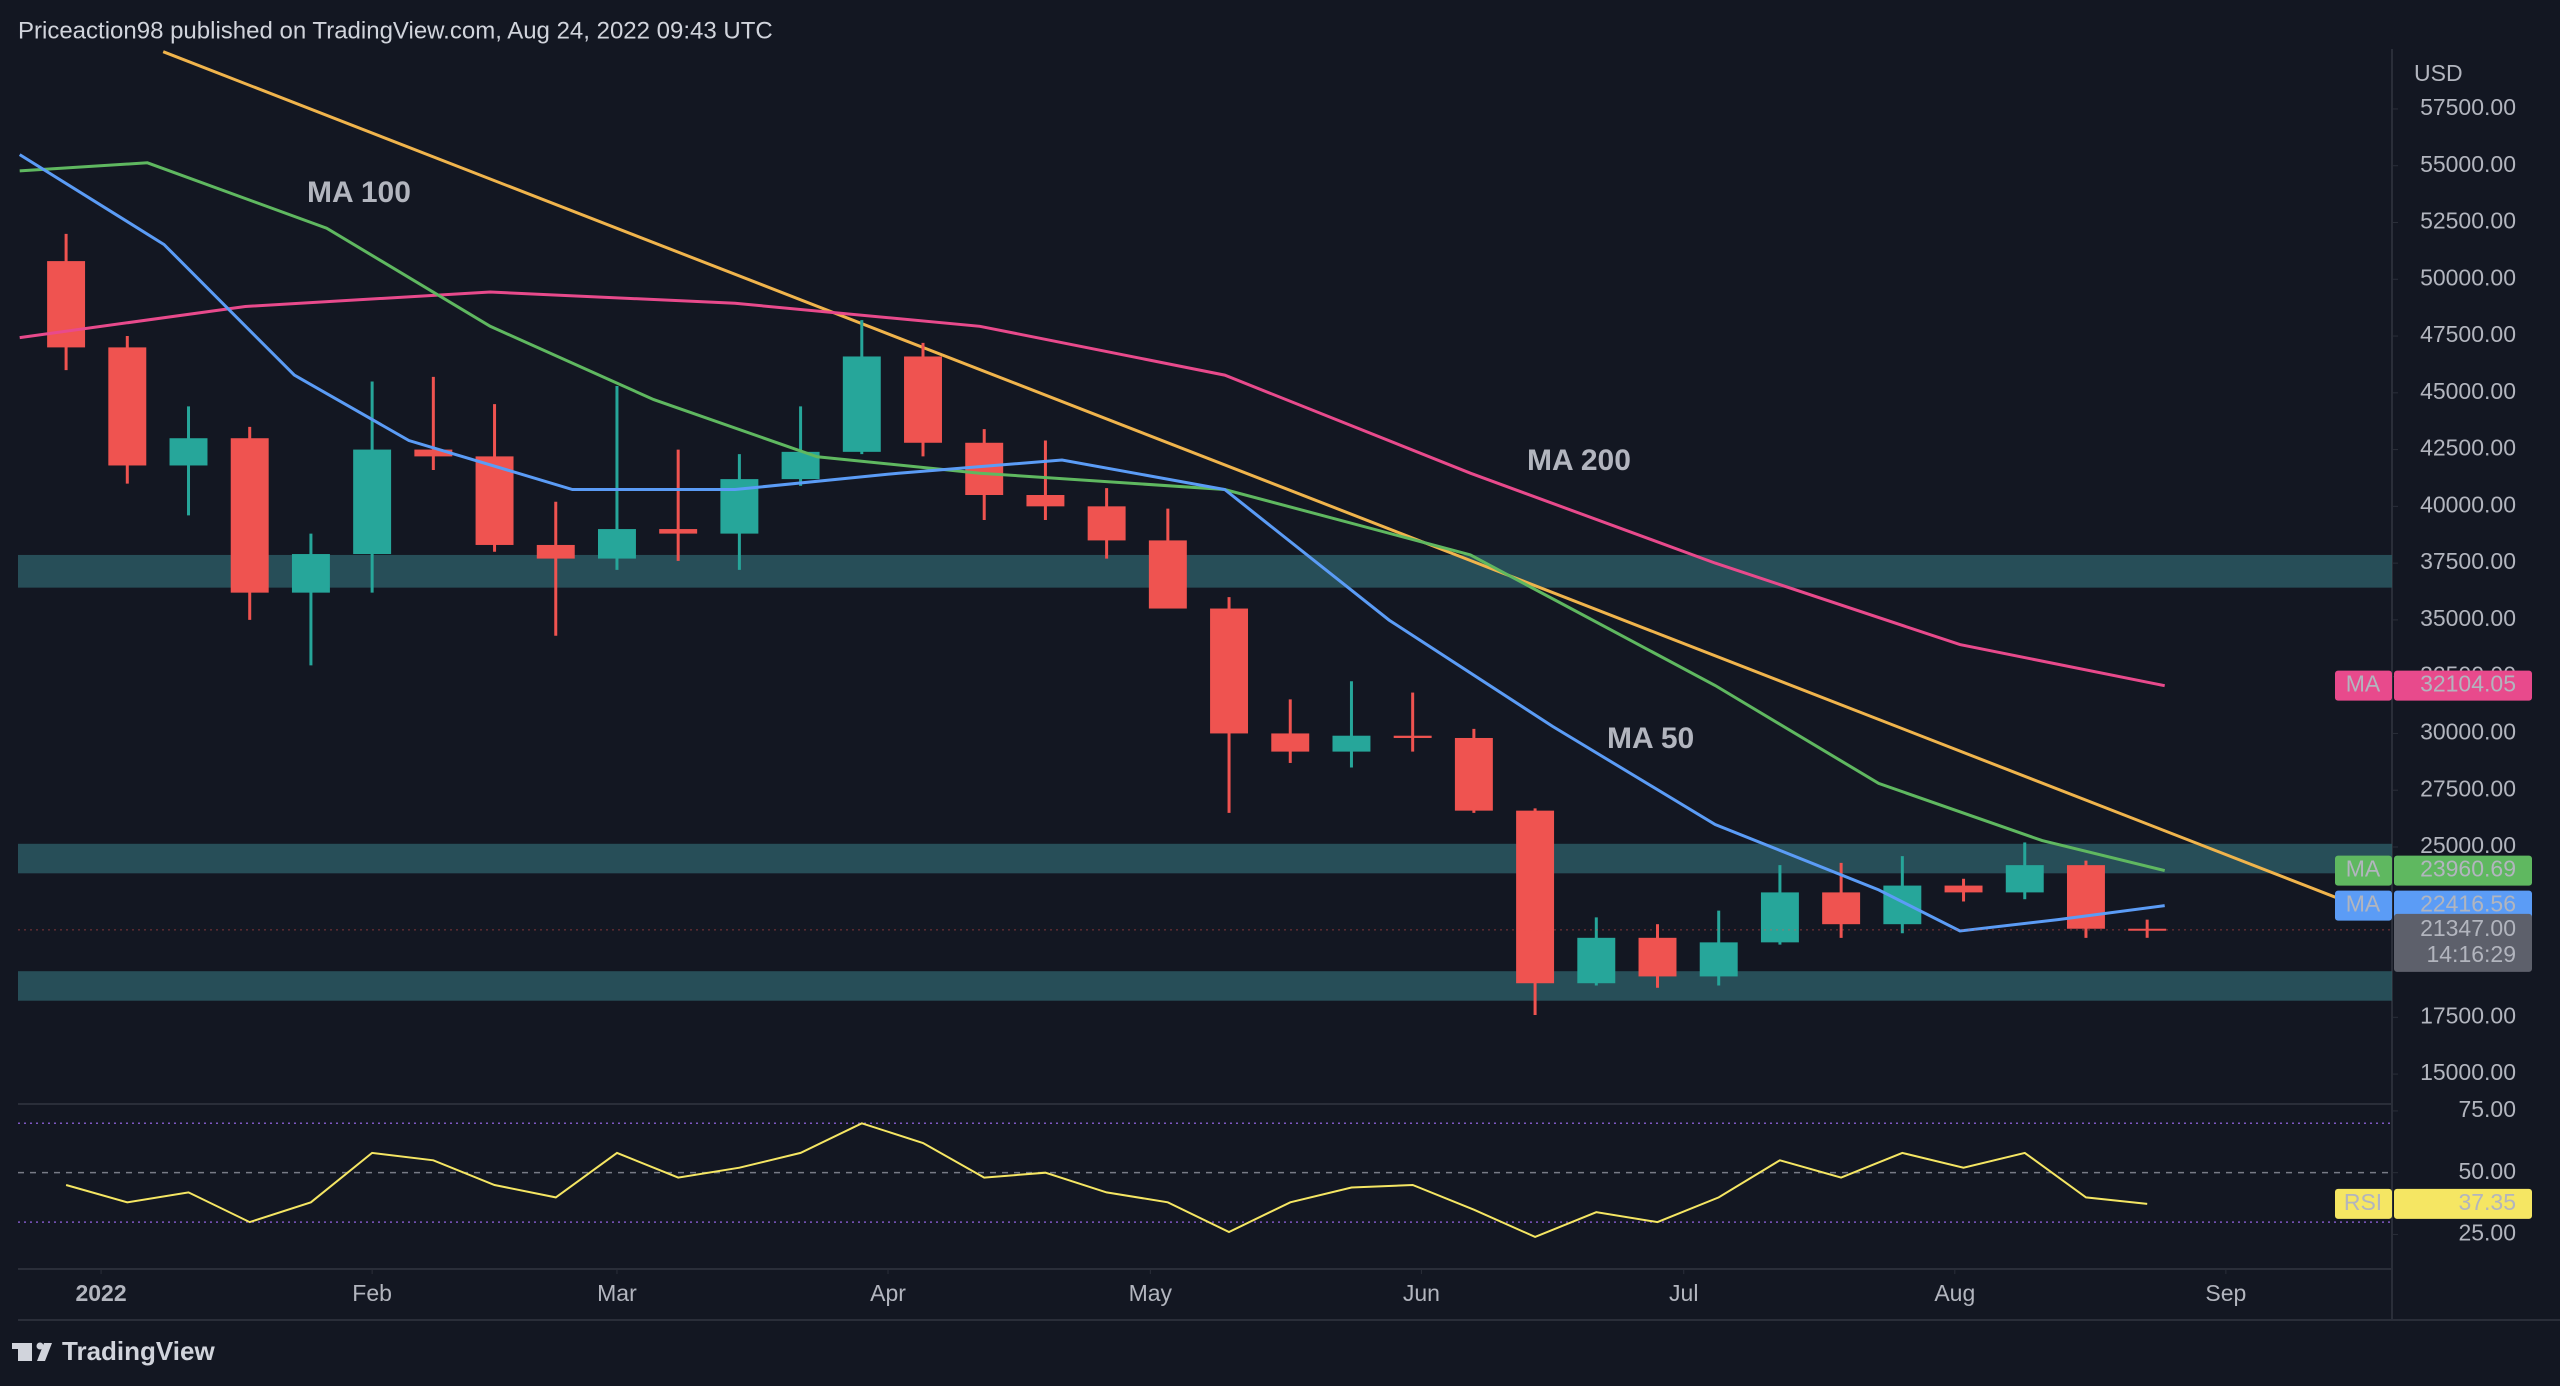 This screenshot has height=1386, width=2560. I want to click on tag-label: RSI, so click(2363, 1202).